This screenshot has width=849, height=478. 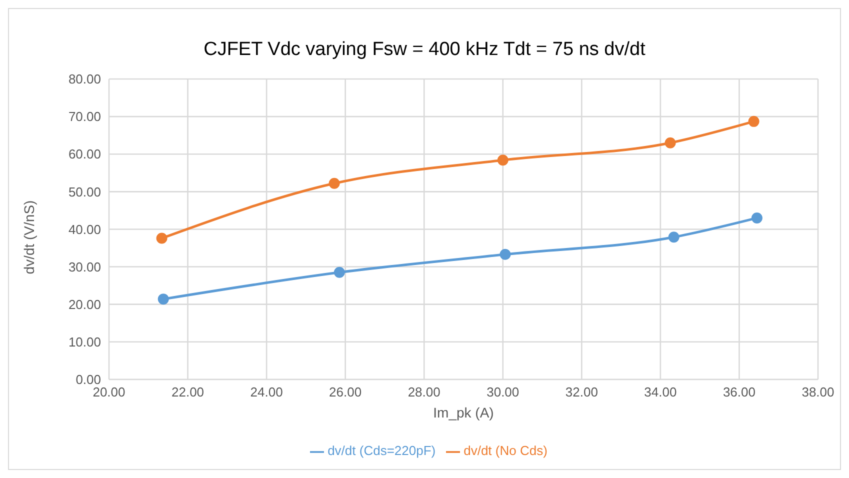 What do you see at coordinates (506, 450) in the screenshot?
I see `legend-label: dv/dt (No Cds)` at bounding box center [506, 450].